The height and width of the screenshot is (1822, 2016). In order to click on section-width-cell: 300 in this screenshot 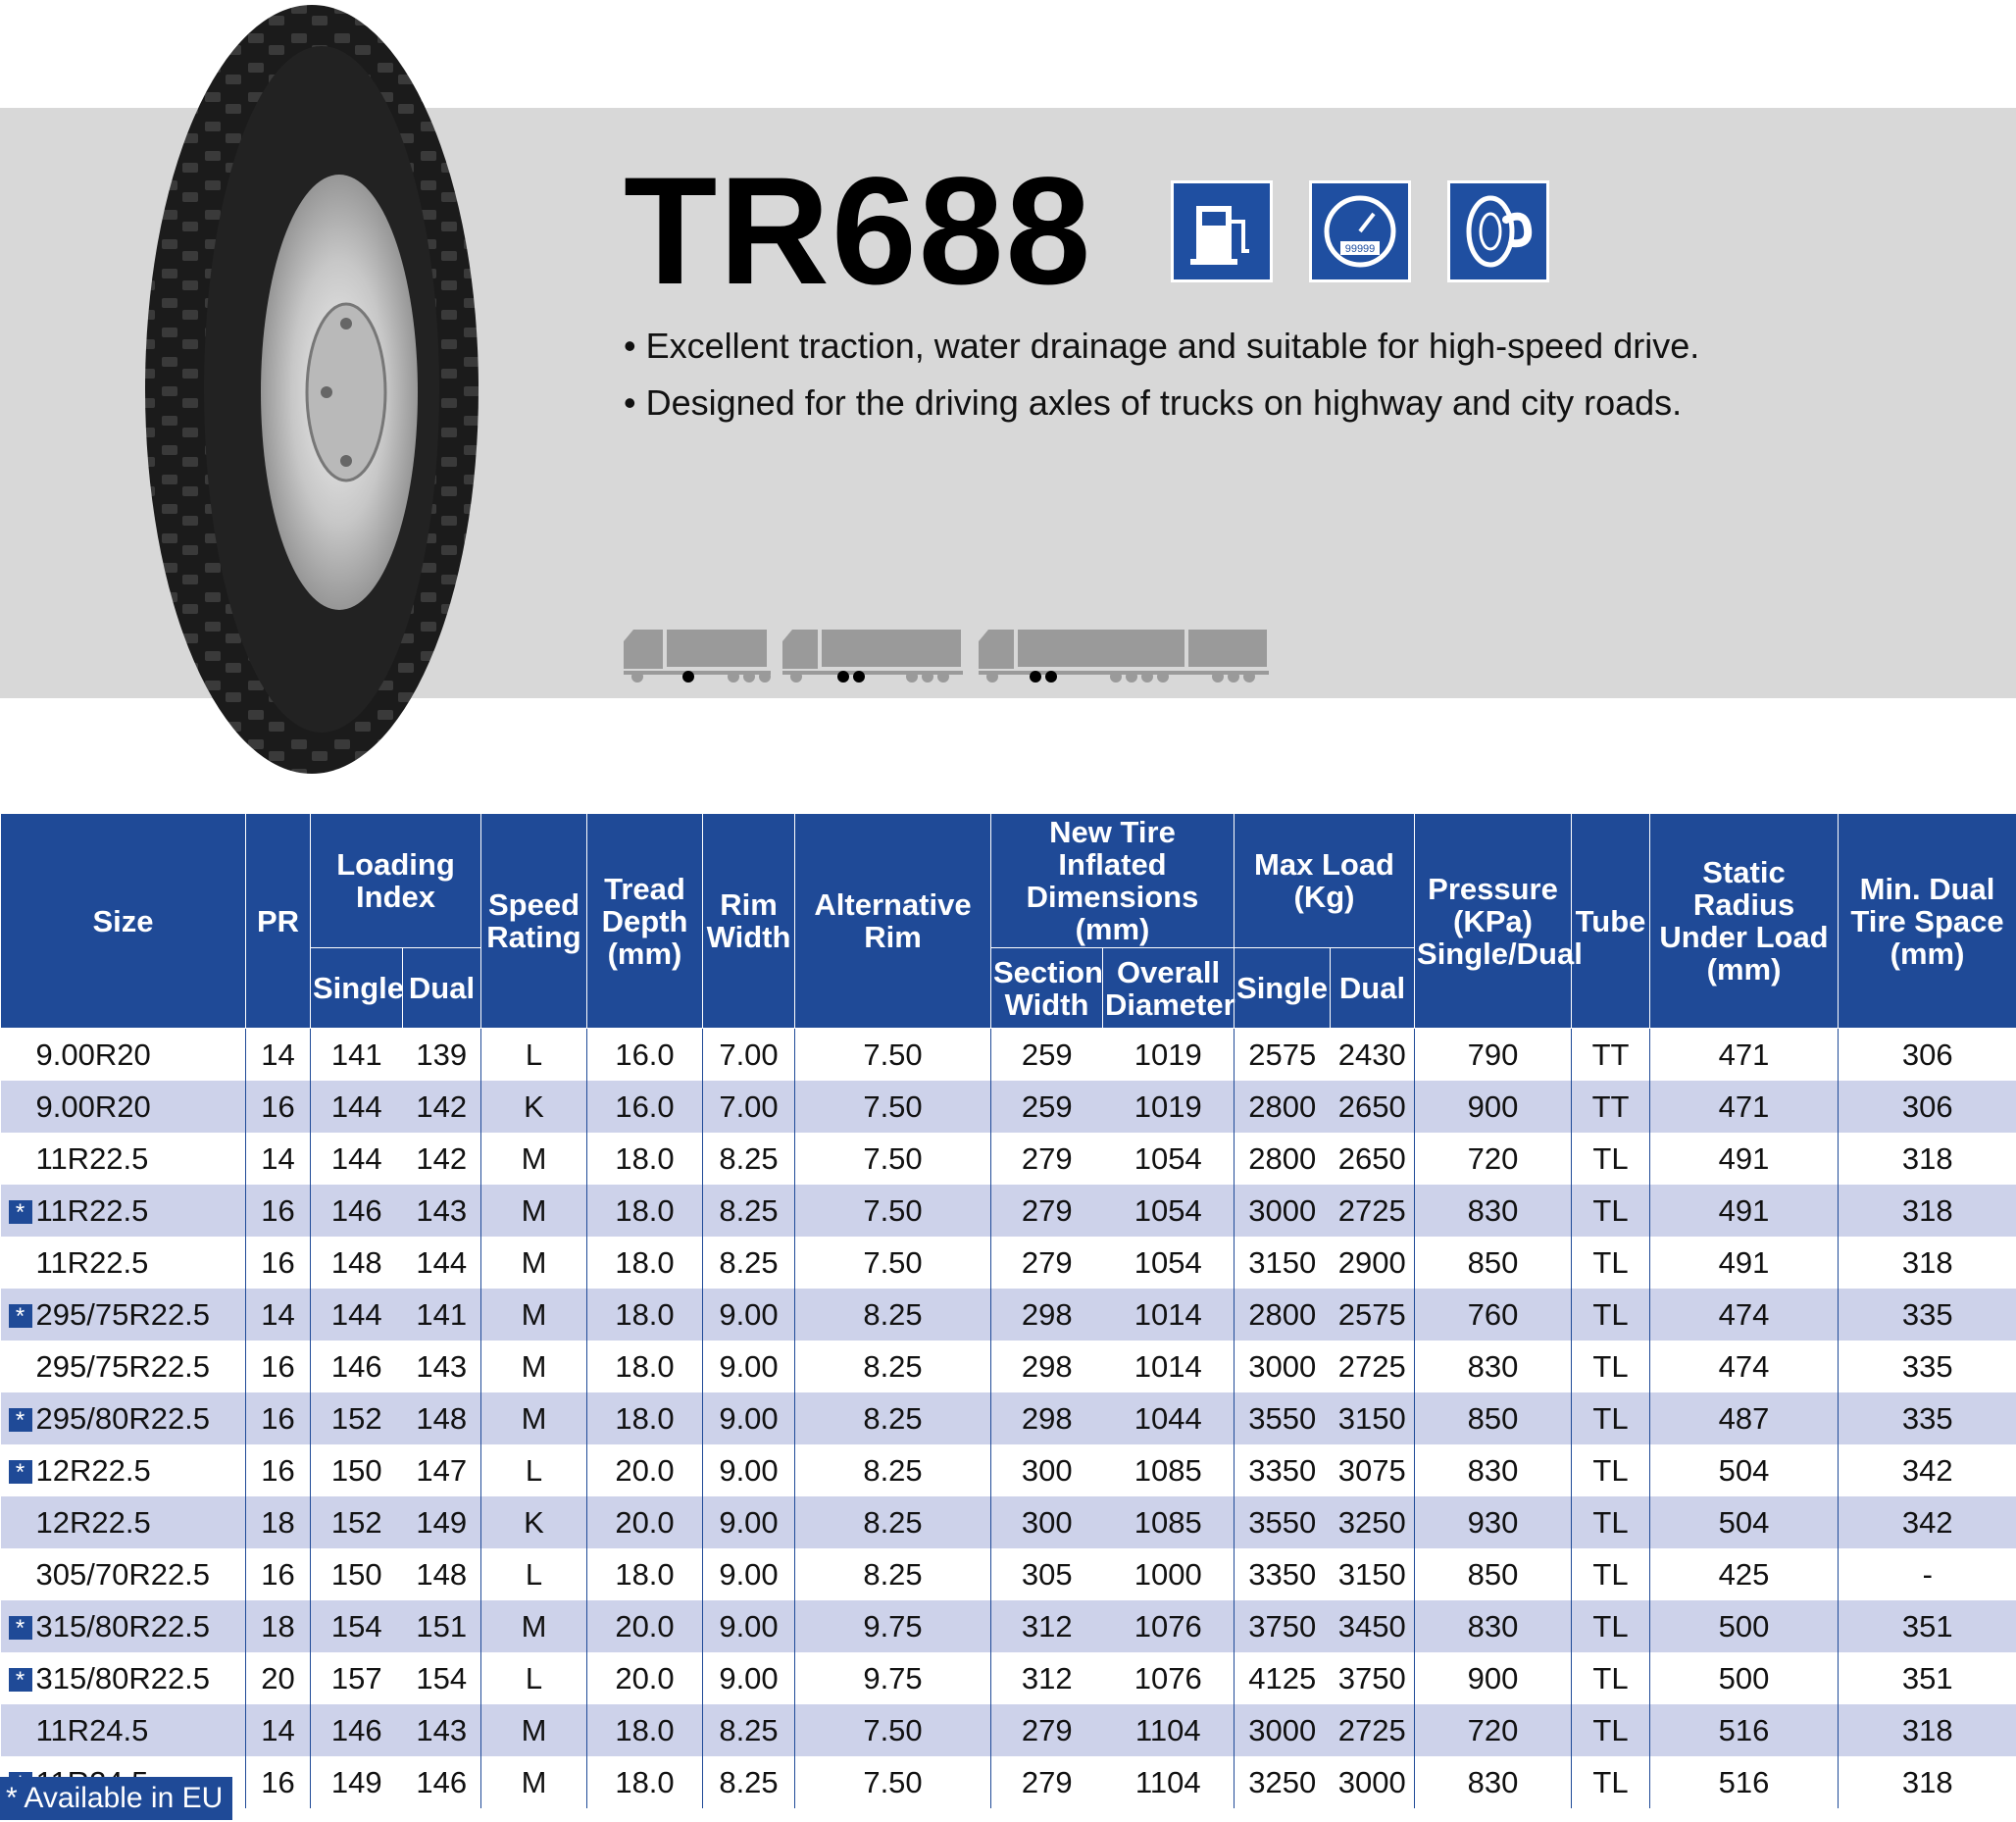, I will do `click(1046, 1470)`.